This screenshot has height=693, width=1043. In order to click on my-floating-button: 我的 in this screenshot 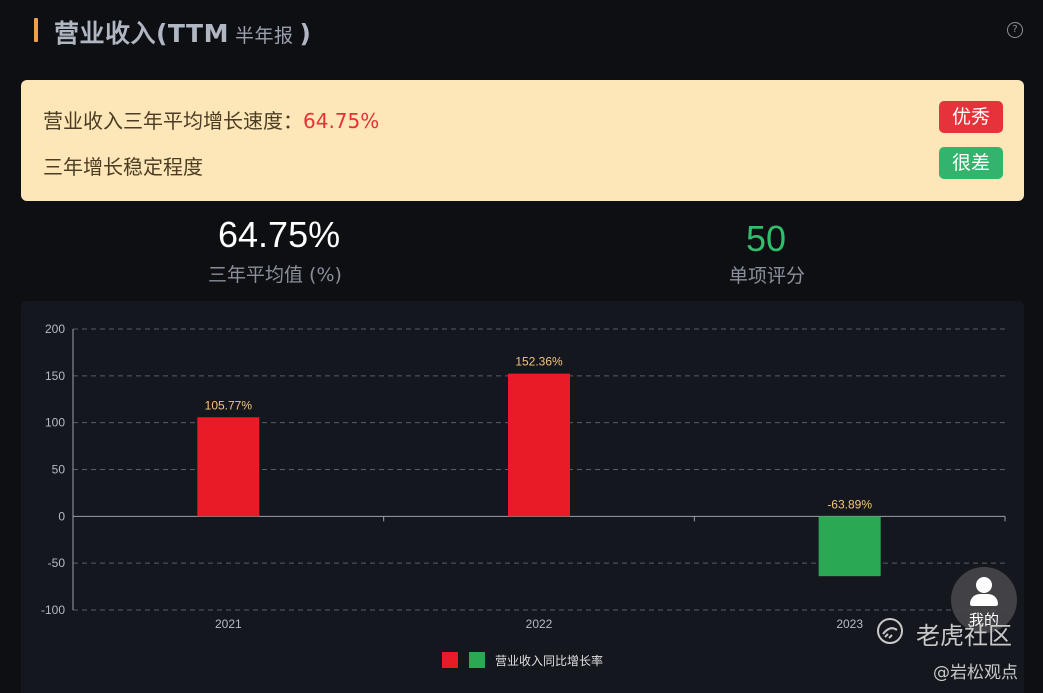, I will do `click(984, 600)`.